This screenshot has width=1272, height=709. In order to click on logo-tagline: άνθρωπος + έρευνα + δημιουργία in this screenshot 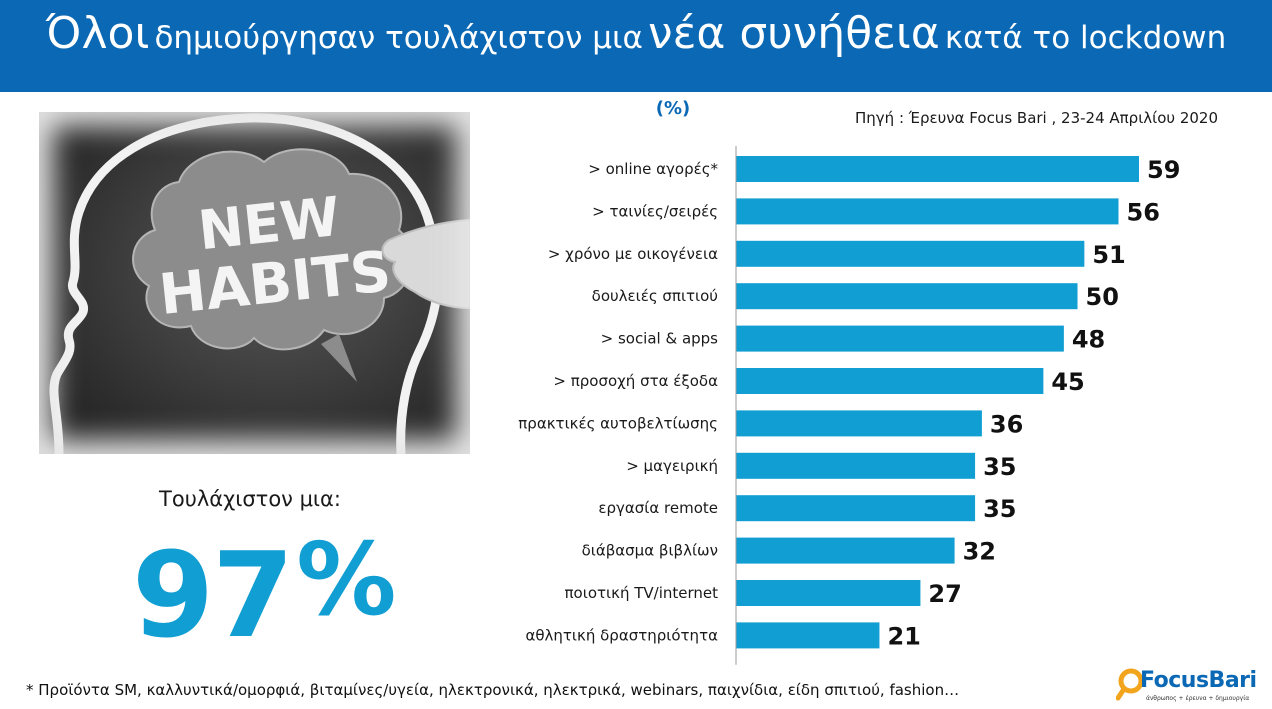, I will do `click(1198, 698)`.